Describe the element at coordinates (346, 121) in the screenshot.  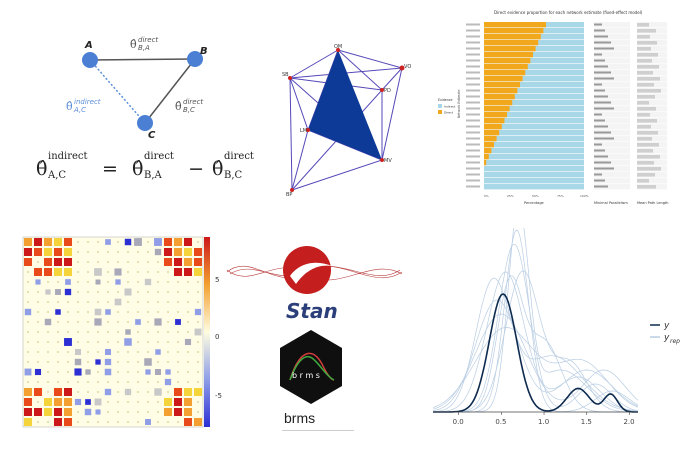
I see `network-graph: OM SB VO PD MV LM BP` at that location.